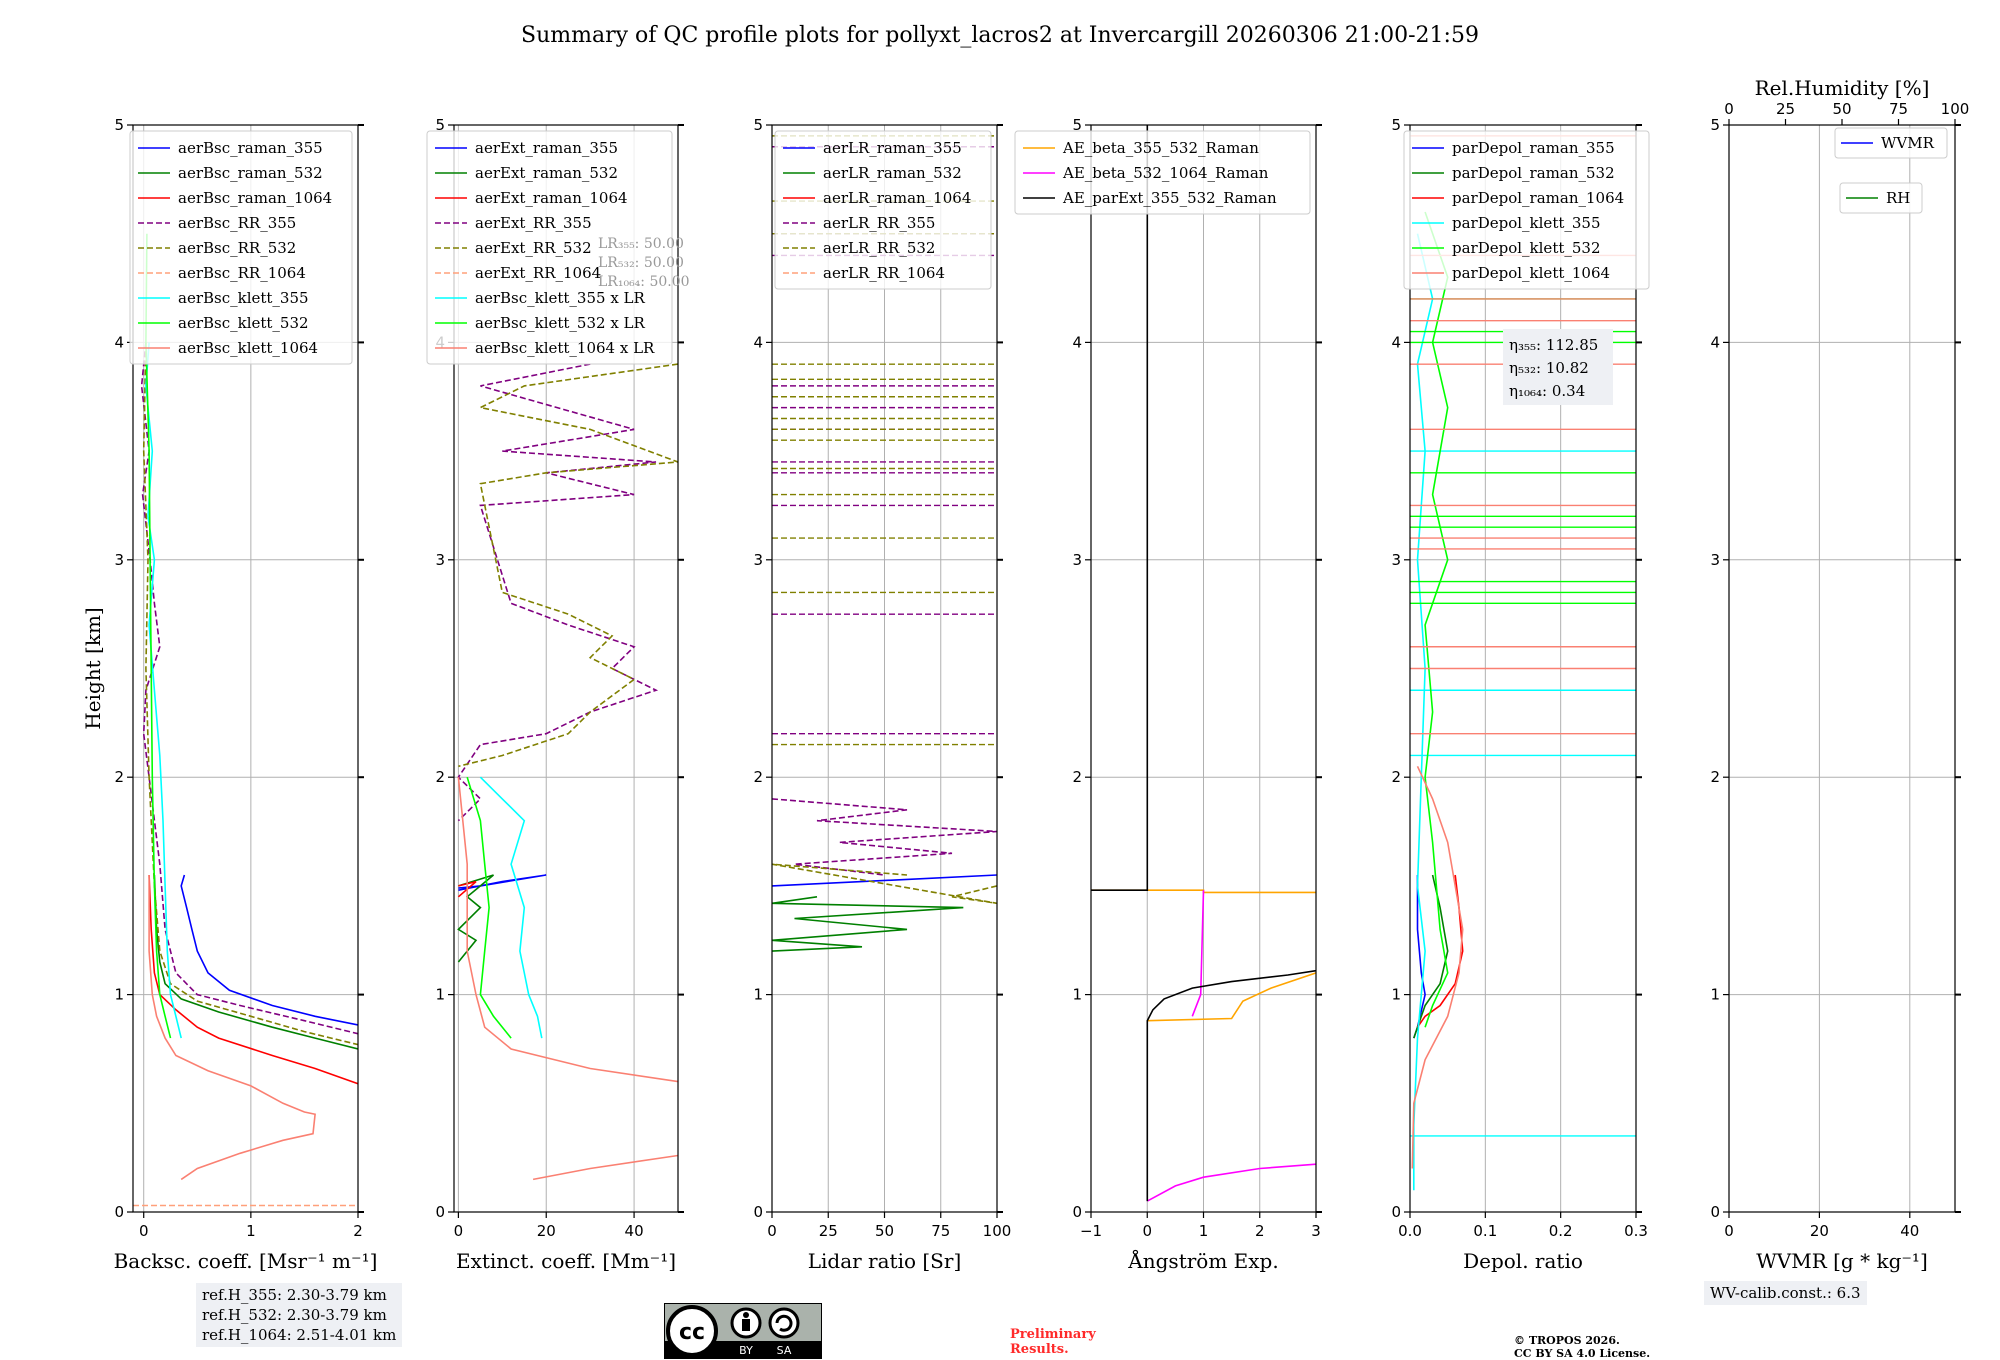 Image resolution: width=2000 pixels, height=1360 pixels. Describe the element at coordinates (1165, 173) in the screenshot. I see `legend-label: AE_beta_532_1064_Raman` at that location.